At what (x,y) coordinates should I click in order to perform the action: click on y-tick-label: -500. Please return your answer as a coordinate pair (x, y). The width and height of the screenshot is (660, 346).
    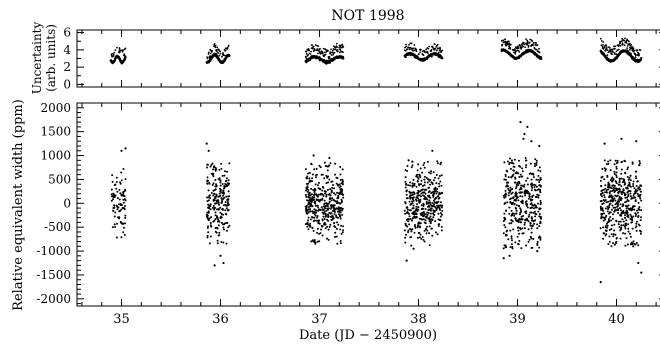
    Looking at the image, I should click on (57, 227).